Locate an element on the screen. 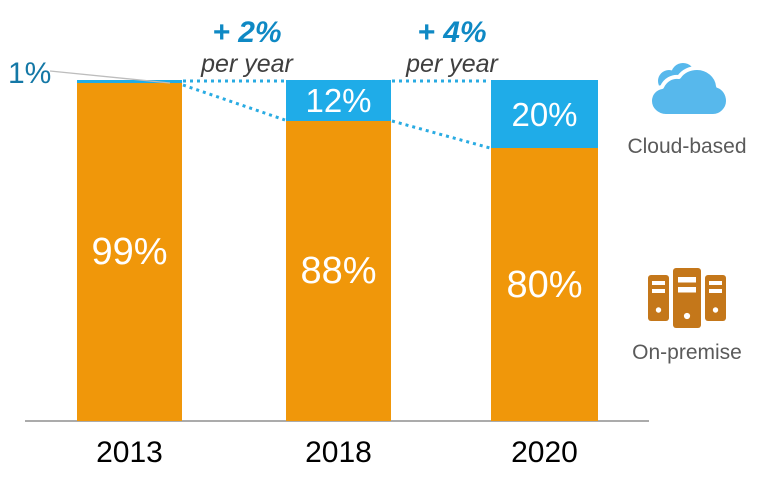  legend-item-cloud: Cloud-based is located at coordinates (687, 108).